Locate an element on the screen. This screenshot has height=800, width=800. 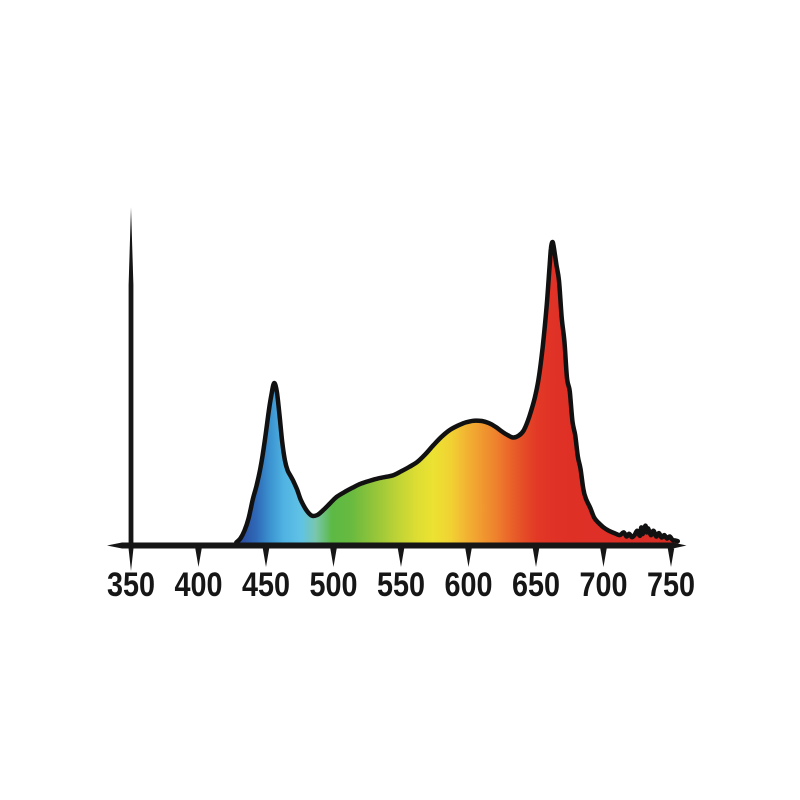
x-axis-line is located at coordinates (397, 545).